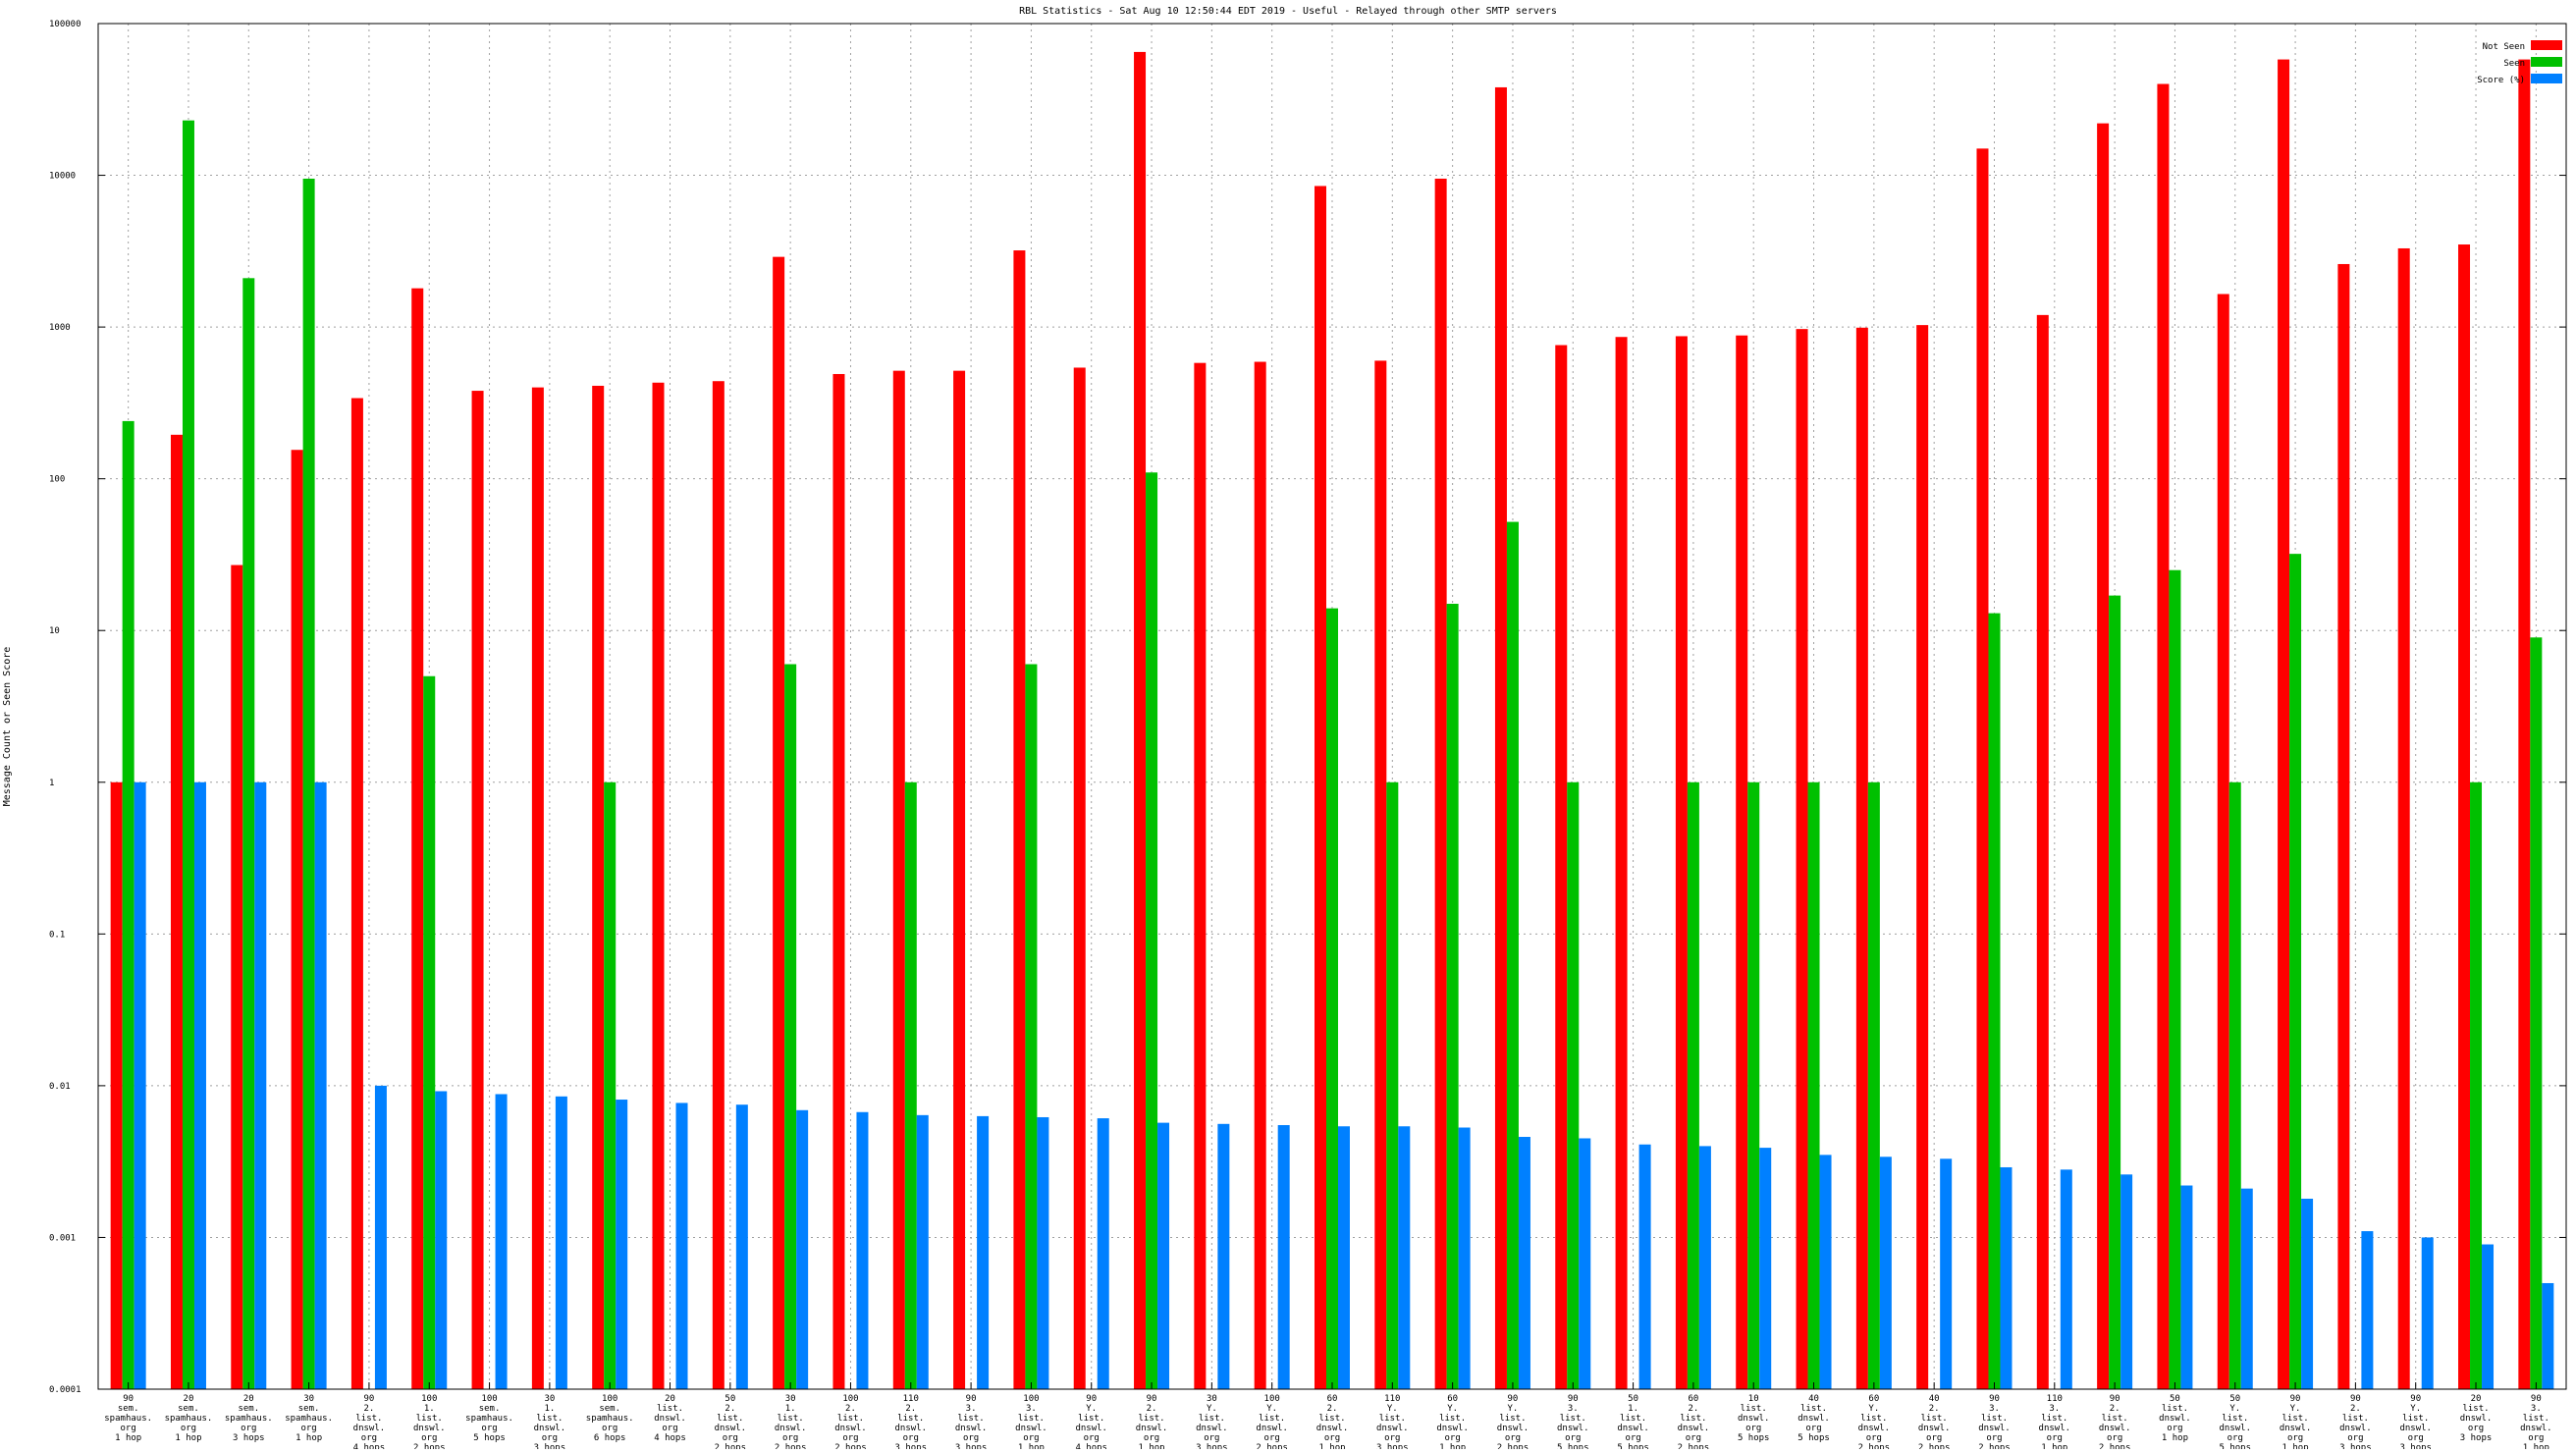 This screenshot has height=1453, width=2576. Describe the element at coordinates (189, 1418) in the screenshot. I see `x-tick-label: 20 sem. spamhaus. org 1 hop` at that location.